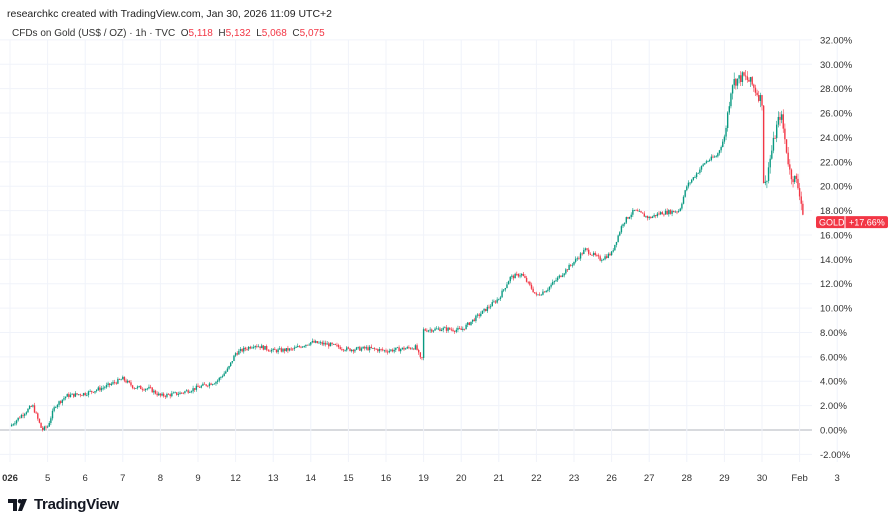  I want to click on tradingview-logo: TradingView, so click(63, 504).